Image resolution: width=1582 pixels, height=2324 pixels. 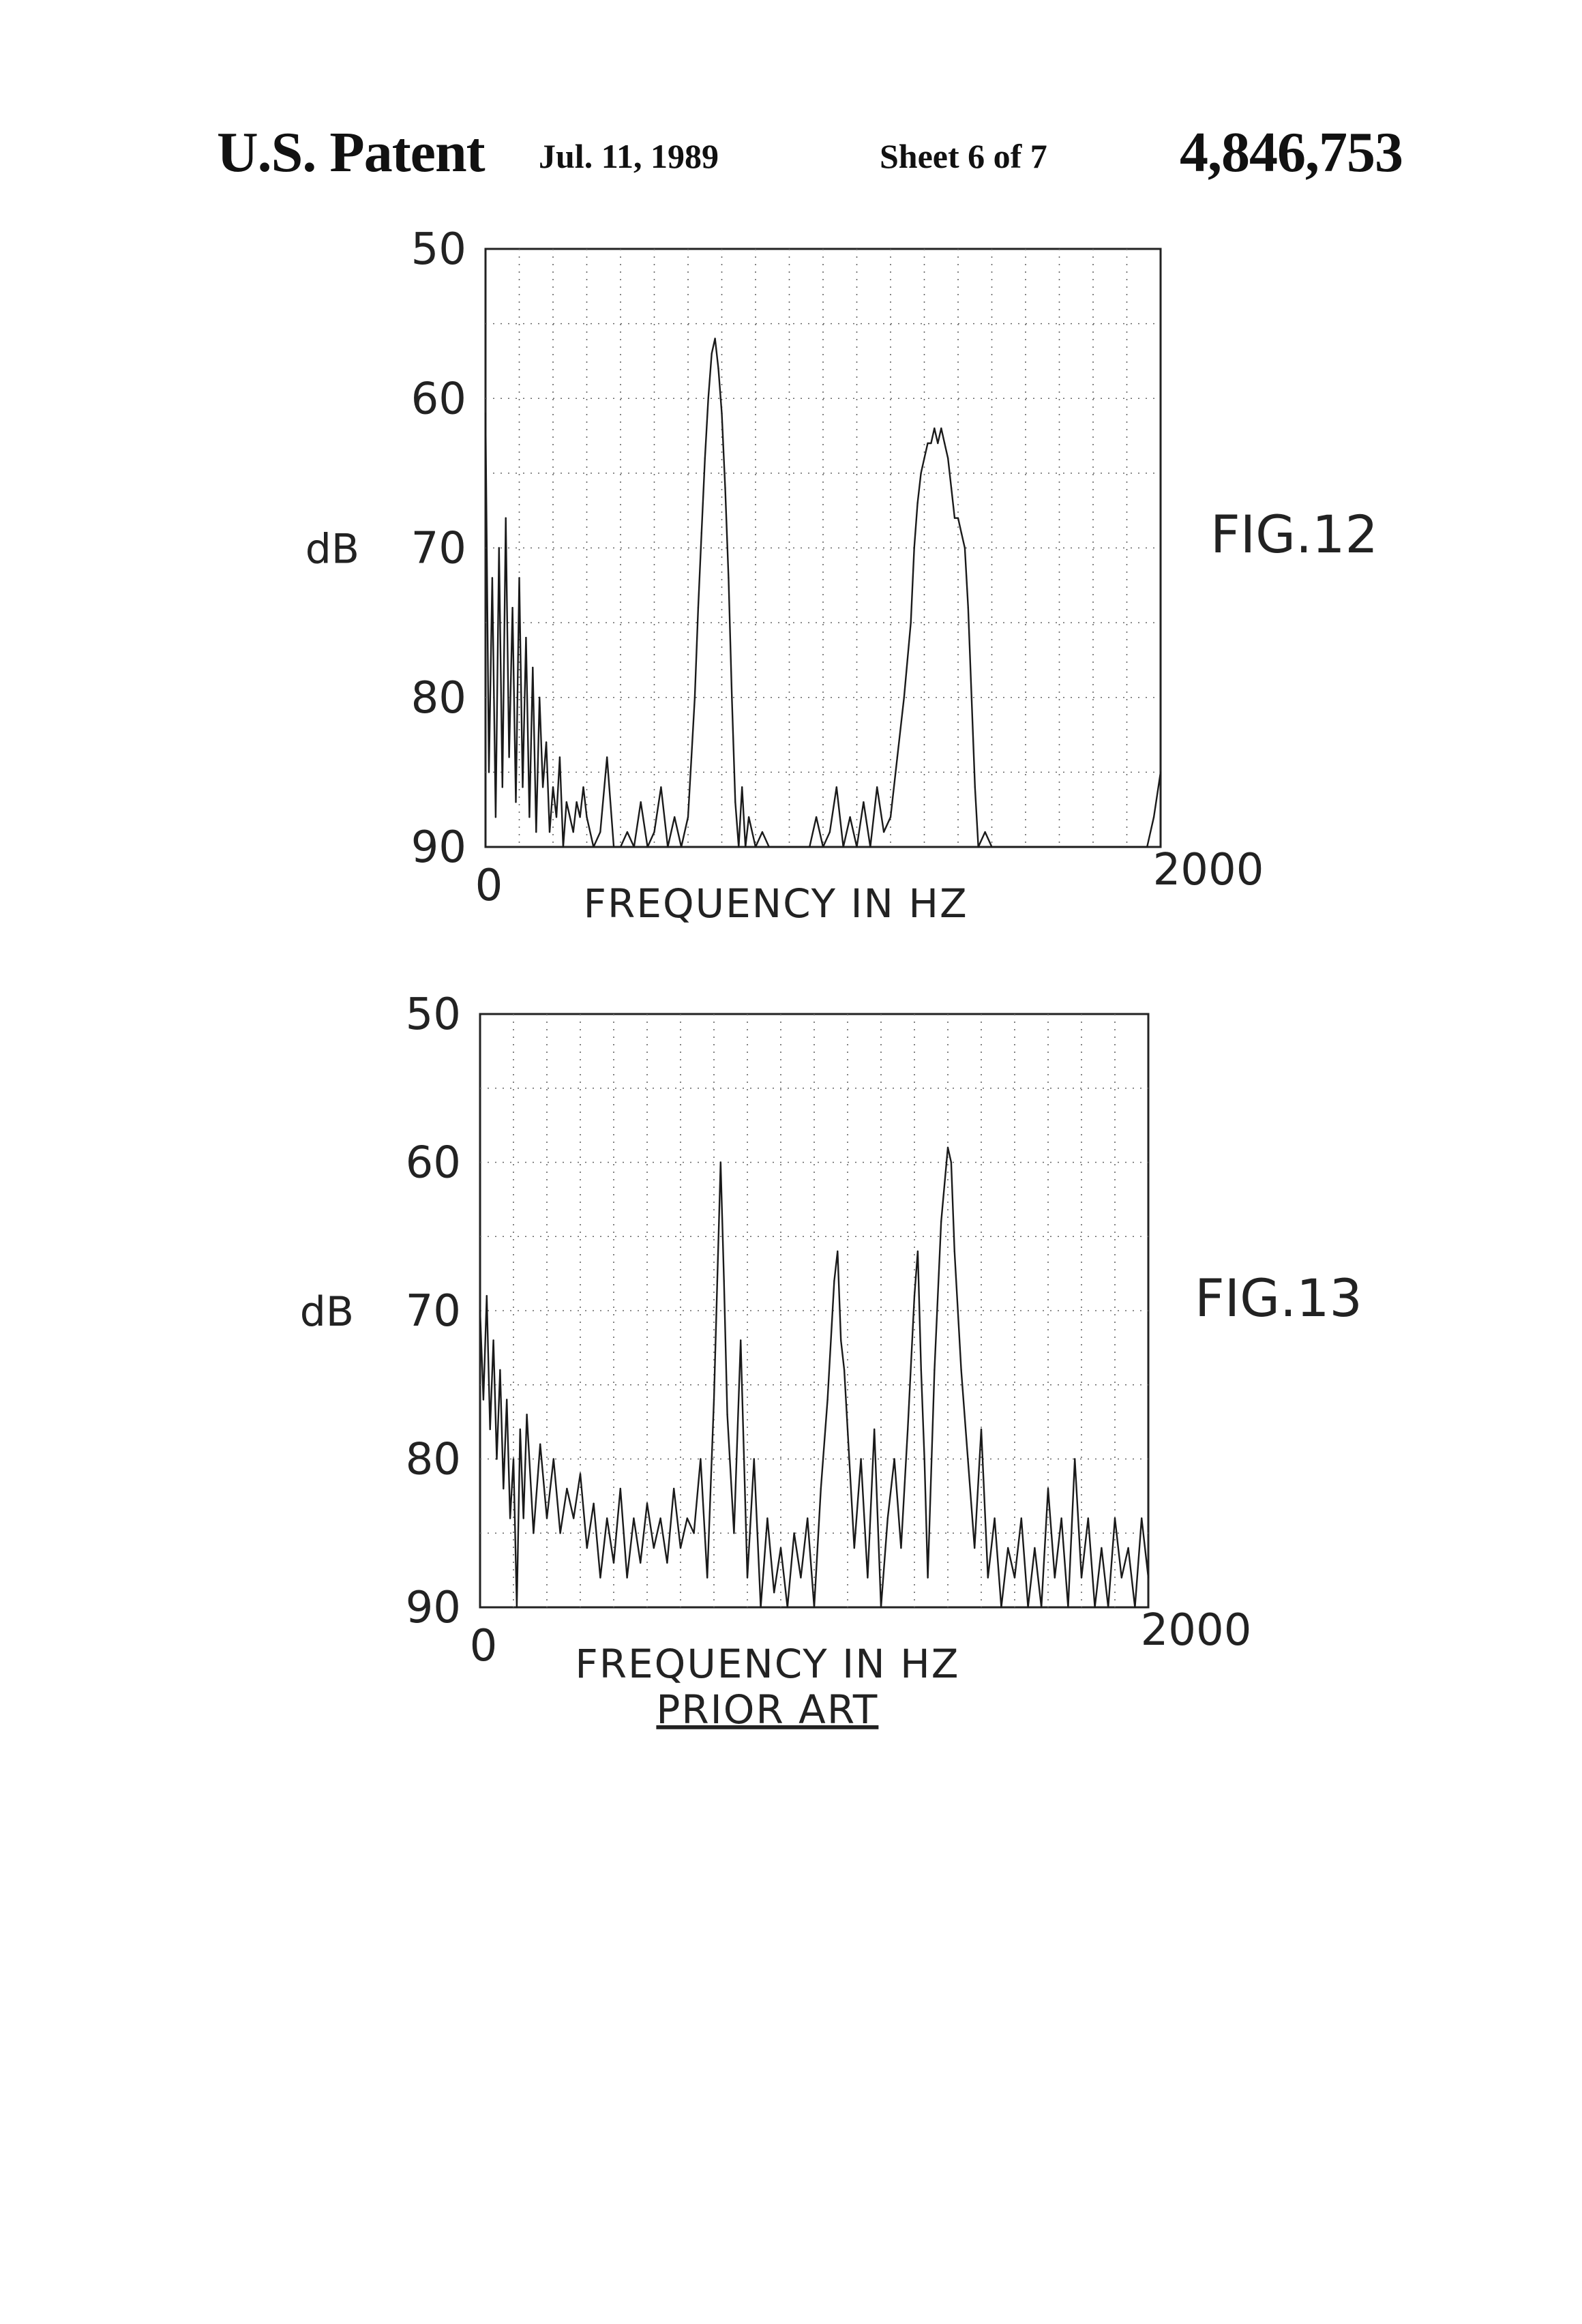 I want to click on figure-label: FIG.13, so click(x=1278, y=1298).